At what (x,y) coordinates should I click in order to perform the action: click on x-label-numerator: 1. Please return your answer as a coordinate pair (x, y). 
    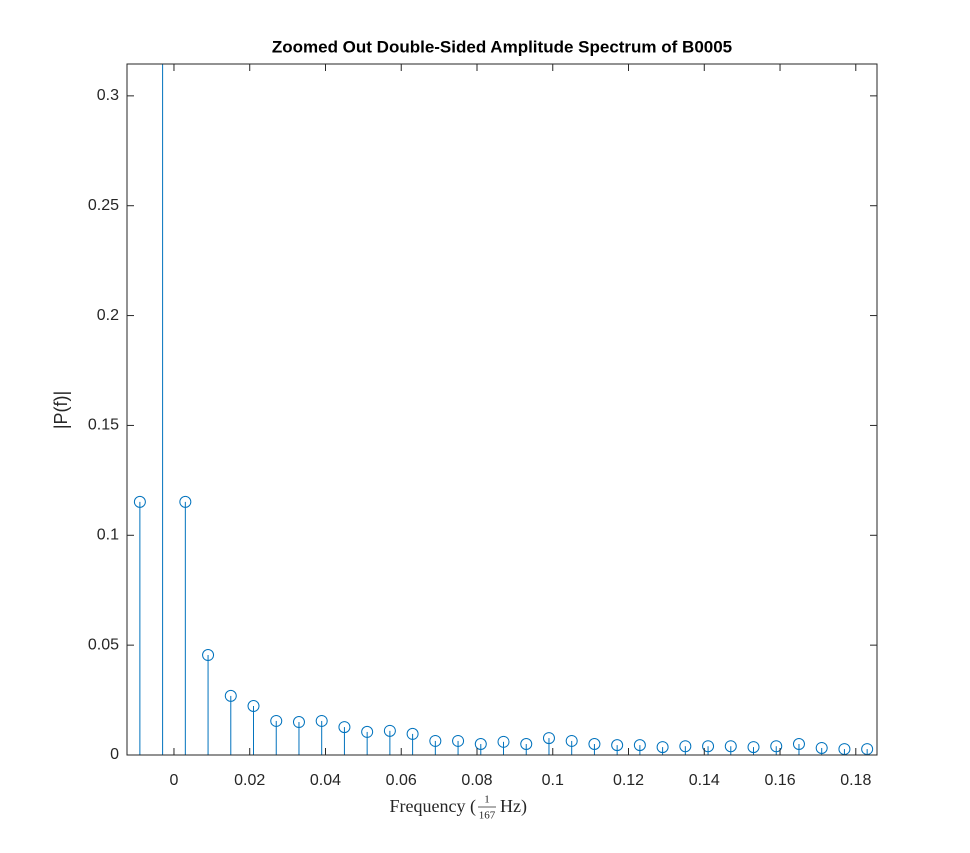
    Looking at the image, I should click on (487, 800).